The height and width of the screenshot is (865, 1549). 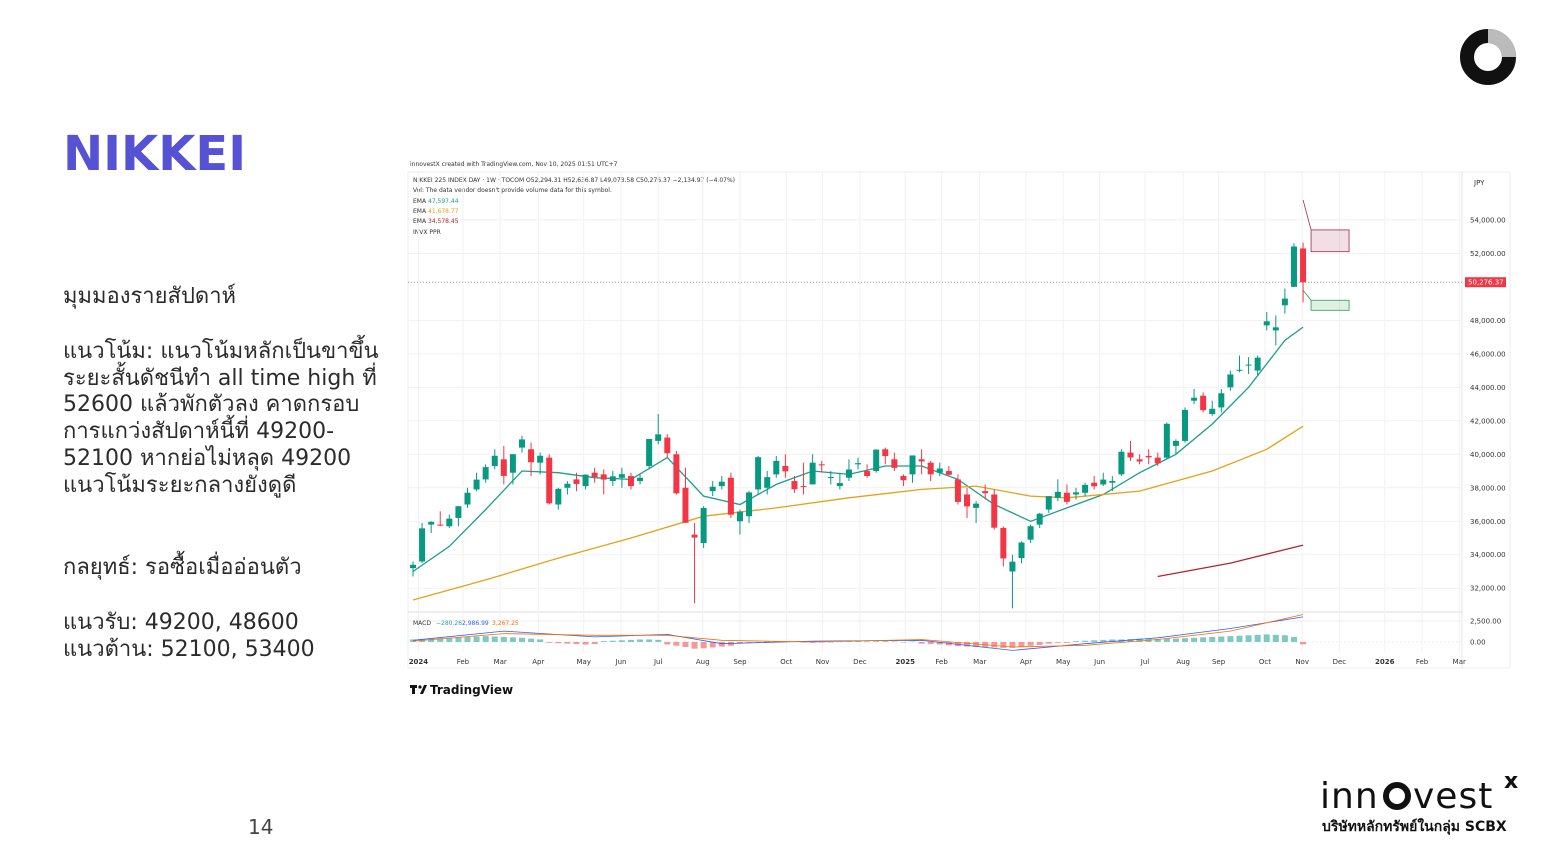 I want to click on tradingview-logo: TradingView, so click(x=461, y=690).